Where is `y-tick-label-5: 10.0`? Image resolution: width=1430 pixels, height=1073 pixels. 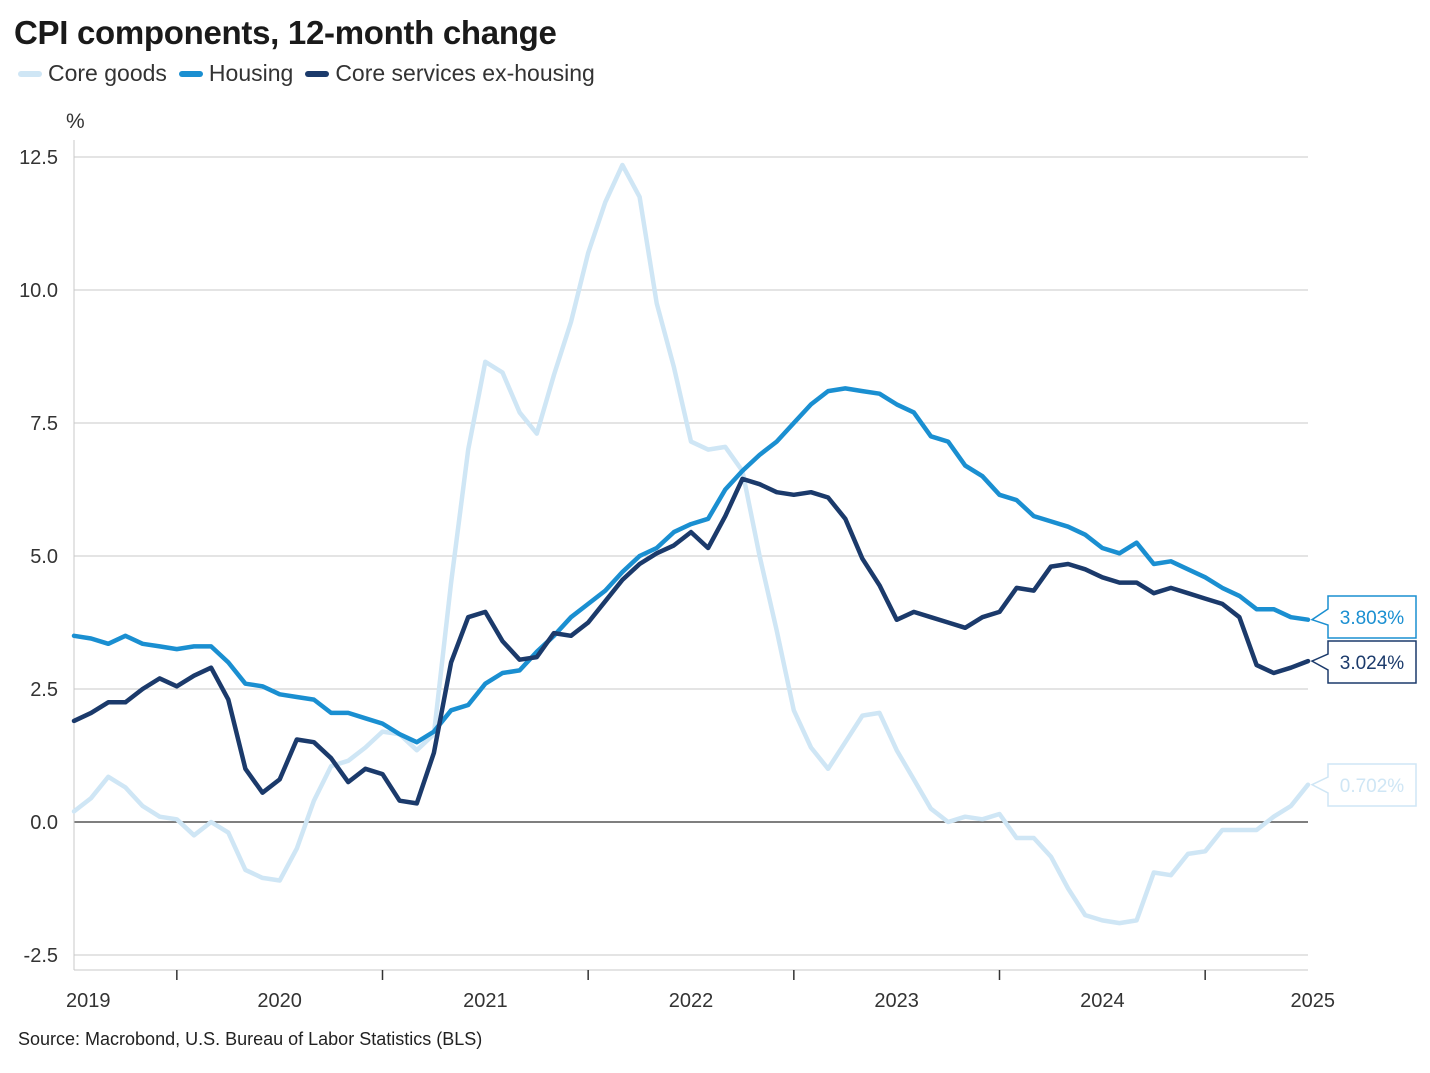 y-tick-label-5: 10.0 is located at coordinates (38, 291).